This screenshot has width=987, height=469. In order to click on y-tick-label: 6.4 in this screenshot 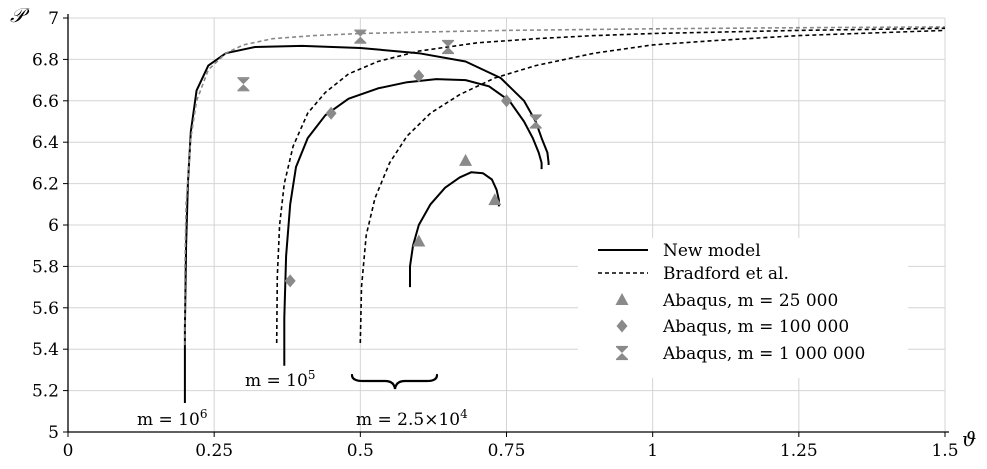, I will do `click(45, 143)`.